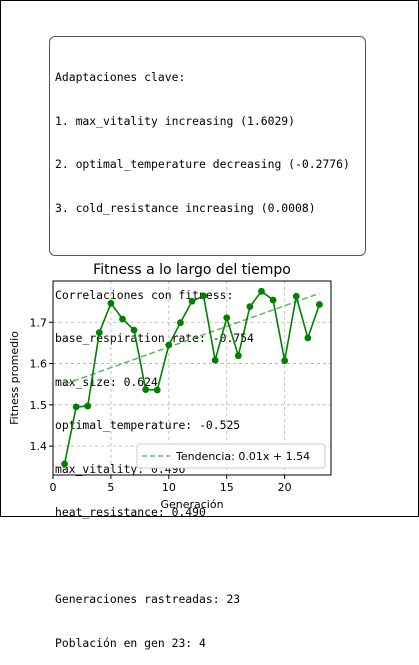 The height and width of the screenshot is (665, 419). I want to click on x-tick-label: 15, so click(227, 487).